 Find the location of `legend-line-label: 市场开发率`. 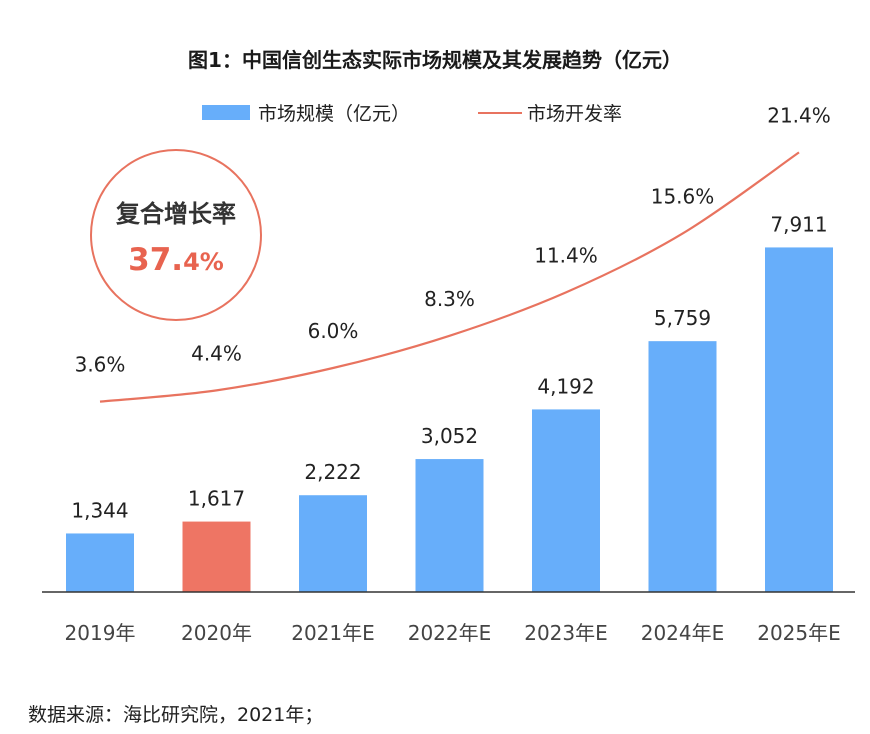

legend-line-label: 市场开发率 is located at coordinates (574, 114).